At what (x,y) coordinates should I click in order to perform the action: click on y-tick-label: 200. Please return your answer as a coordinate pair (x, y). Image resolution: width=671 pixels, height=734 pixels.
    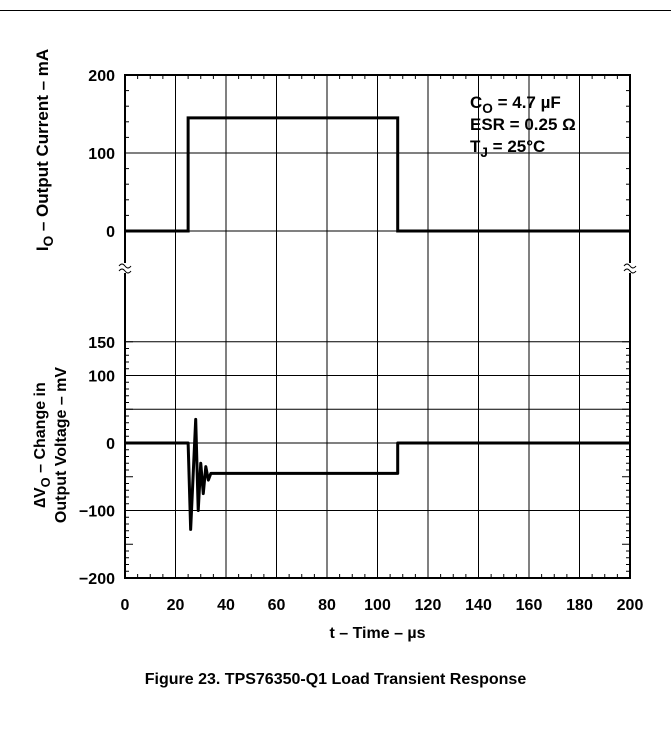
    Looking at the image, I should click on (101, 76).